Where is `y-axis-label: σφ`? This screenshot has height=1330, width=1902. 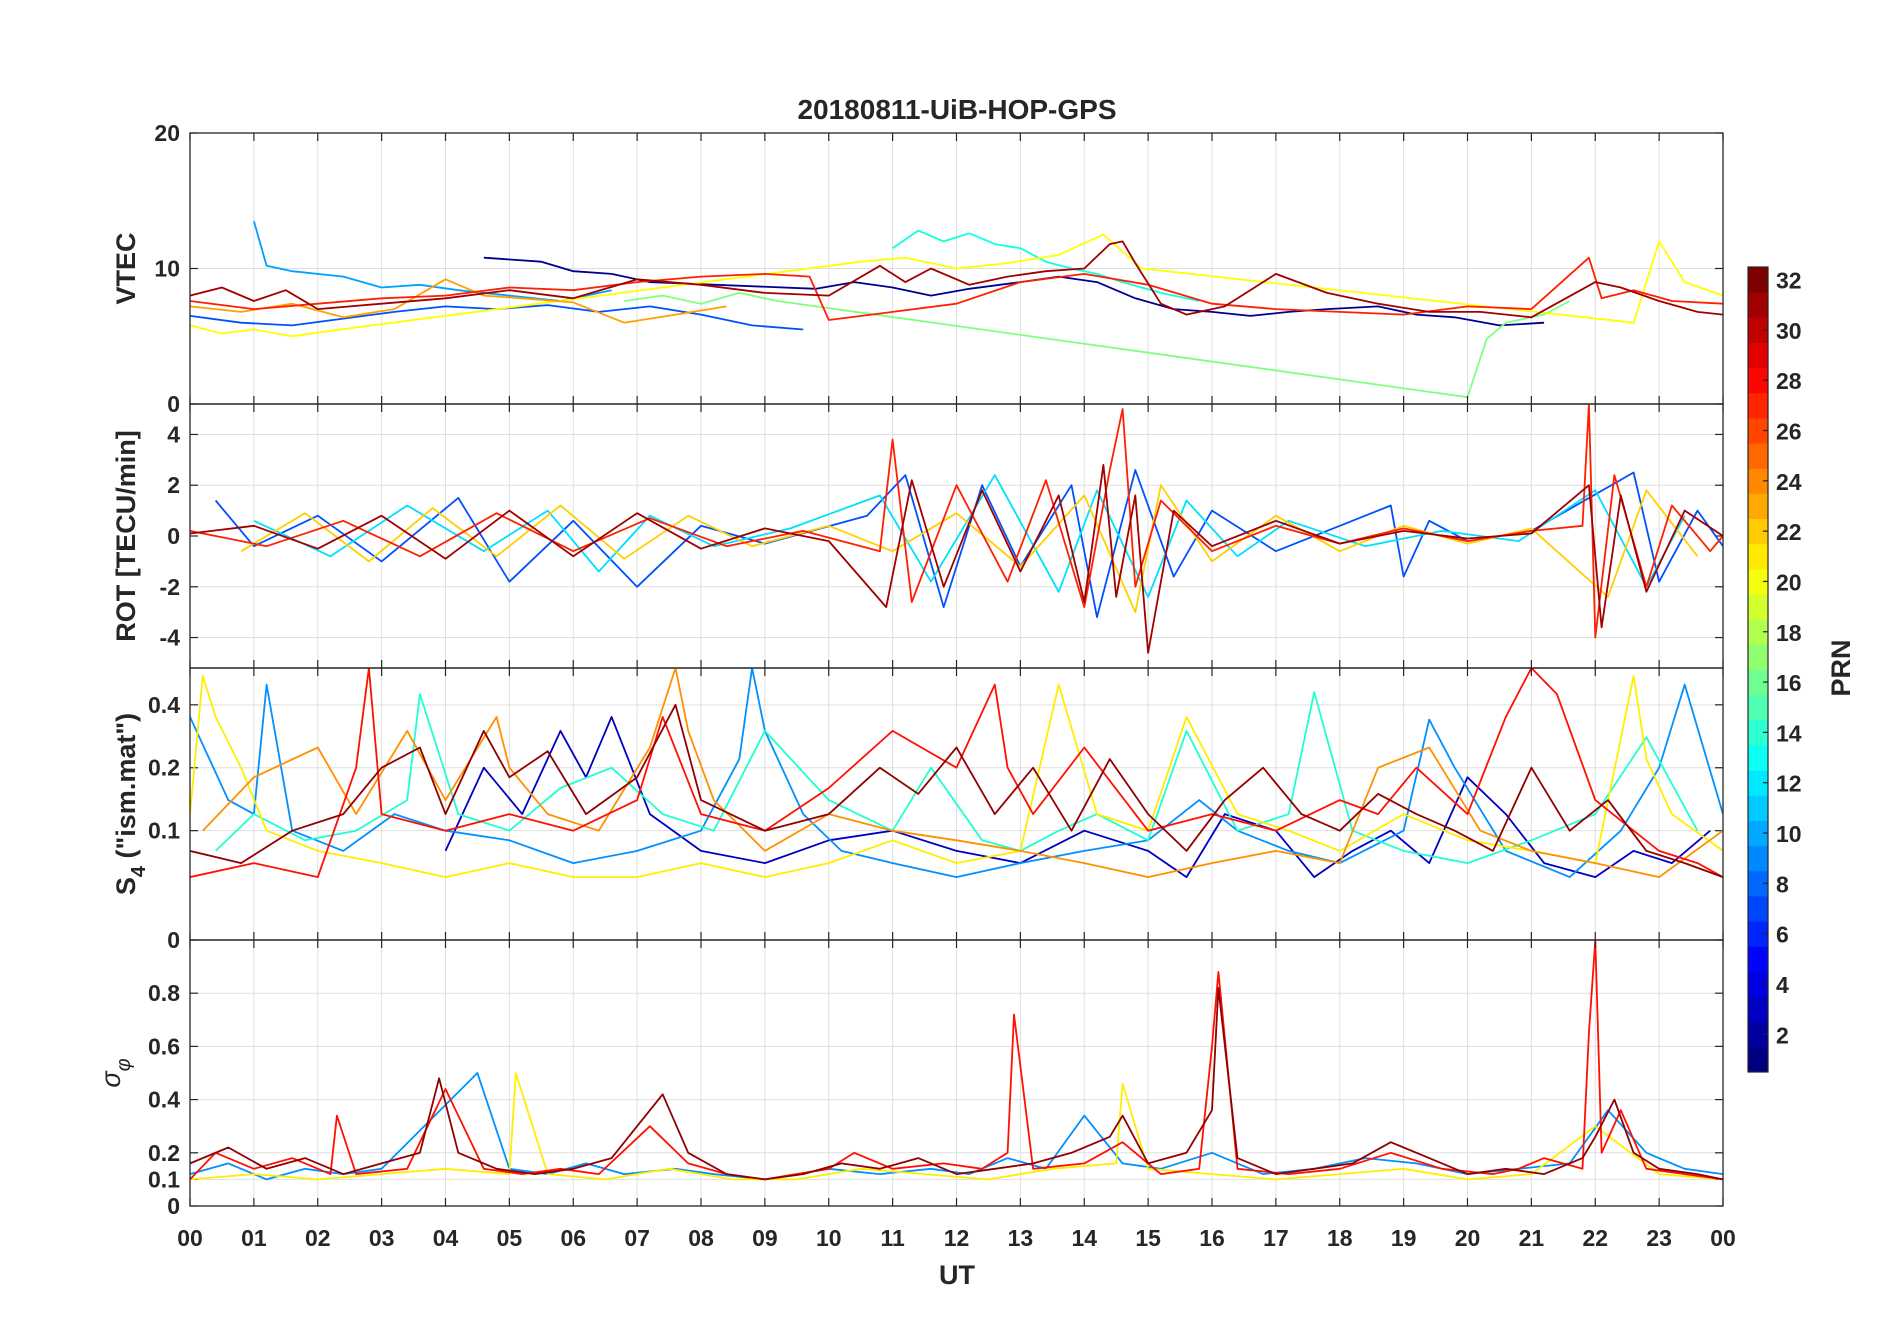 y-axis-label: σφ is located at coordinates (115, 1072).